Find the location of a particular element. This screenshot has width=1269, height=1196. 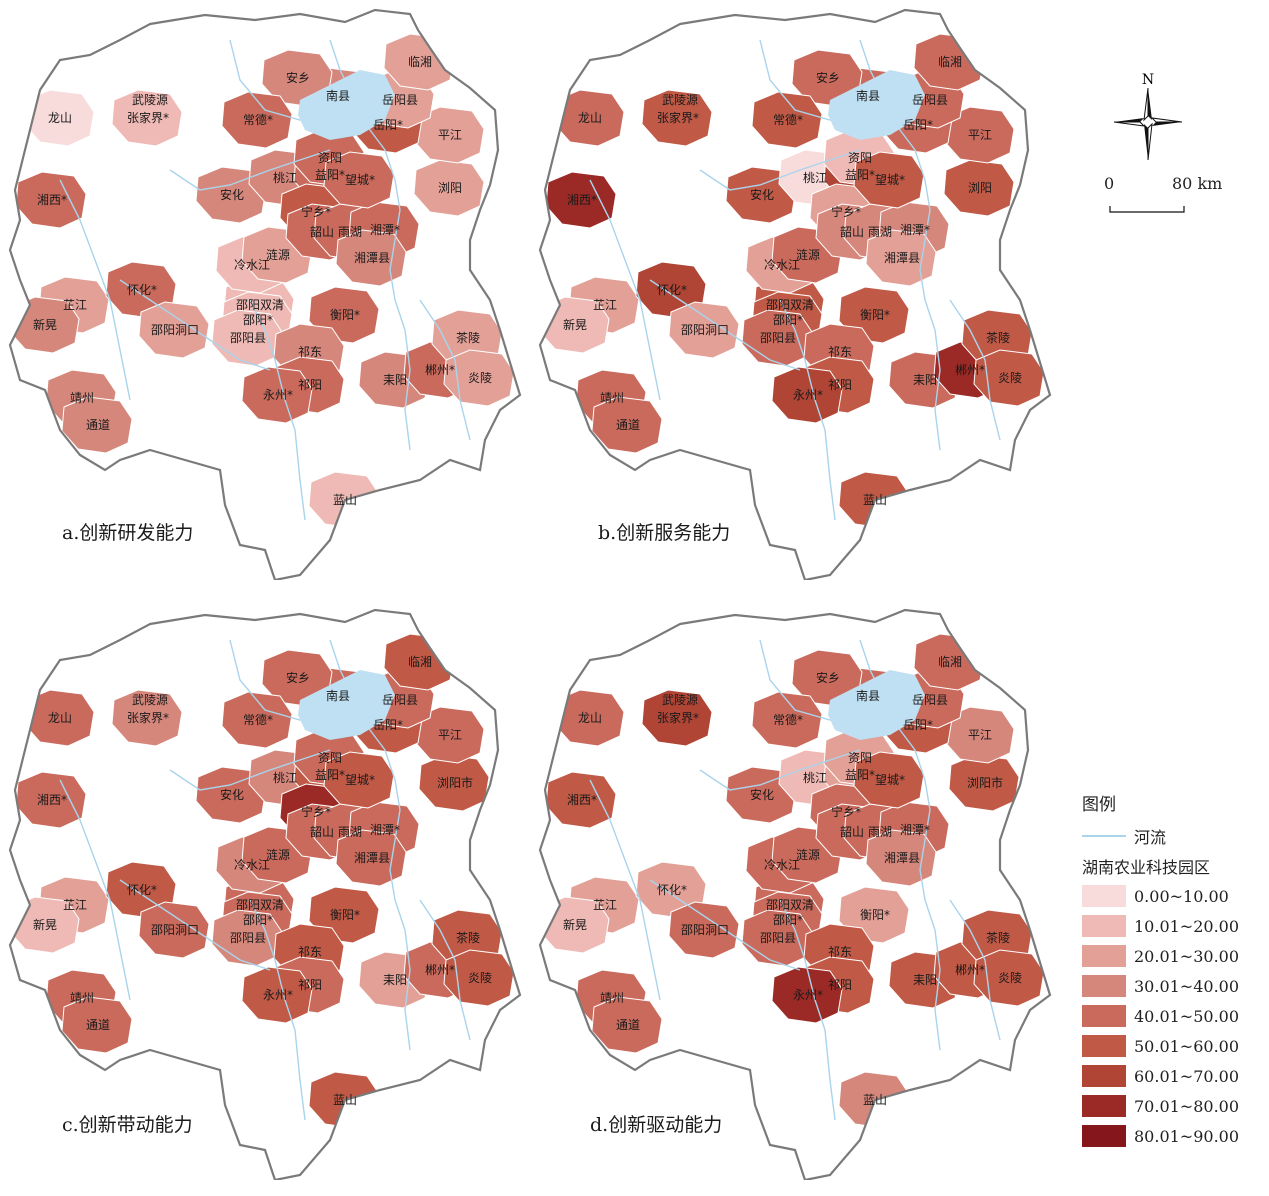

county-label: 浏阳市 is located at coordinates (985, 782).